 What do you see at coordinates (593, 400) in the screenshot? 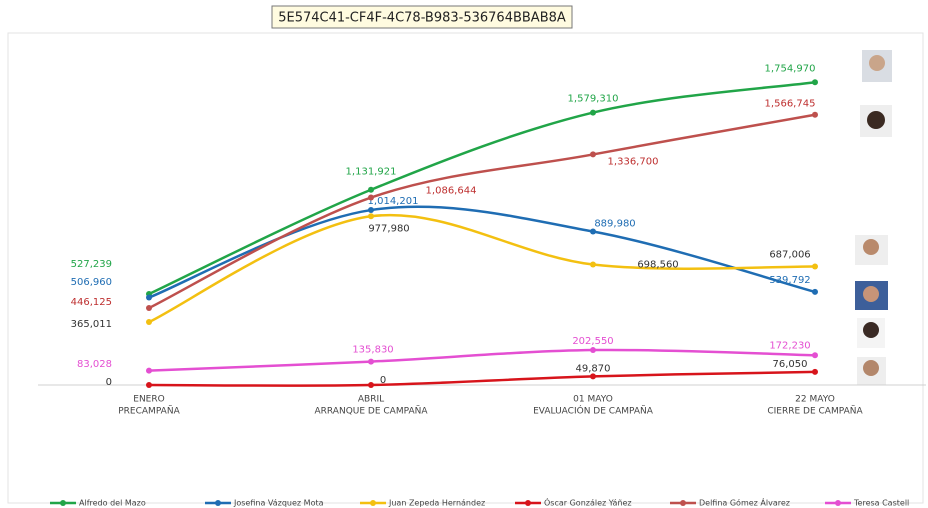
I see `x-tick-label: 01 MAYO` at bounding box center [593, 400].